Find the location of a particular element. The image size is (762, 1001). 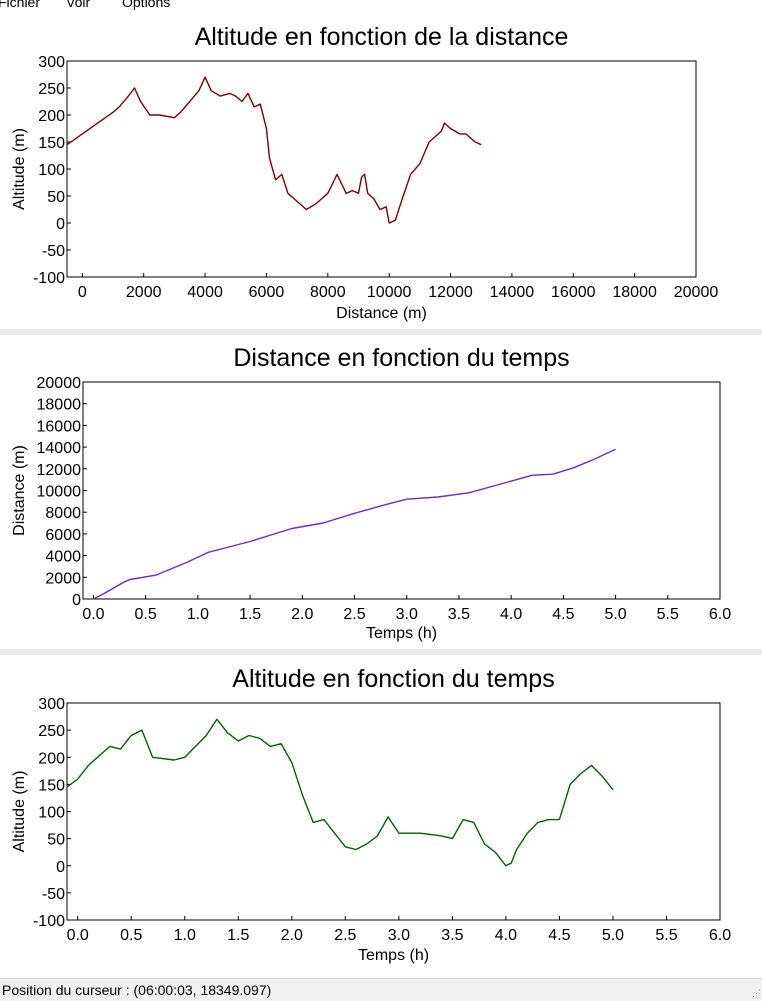

chart-title: Altitude en fonction du temps is located at coordinates (393, 679).